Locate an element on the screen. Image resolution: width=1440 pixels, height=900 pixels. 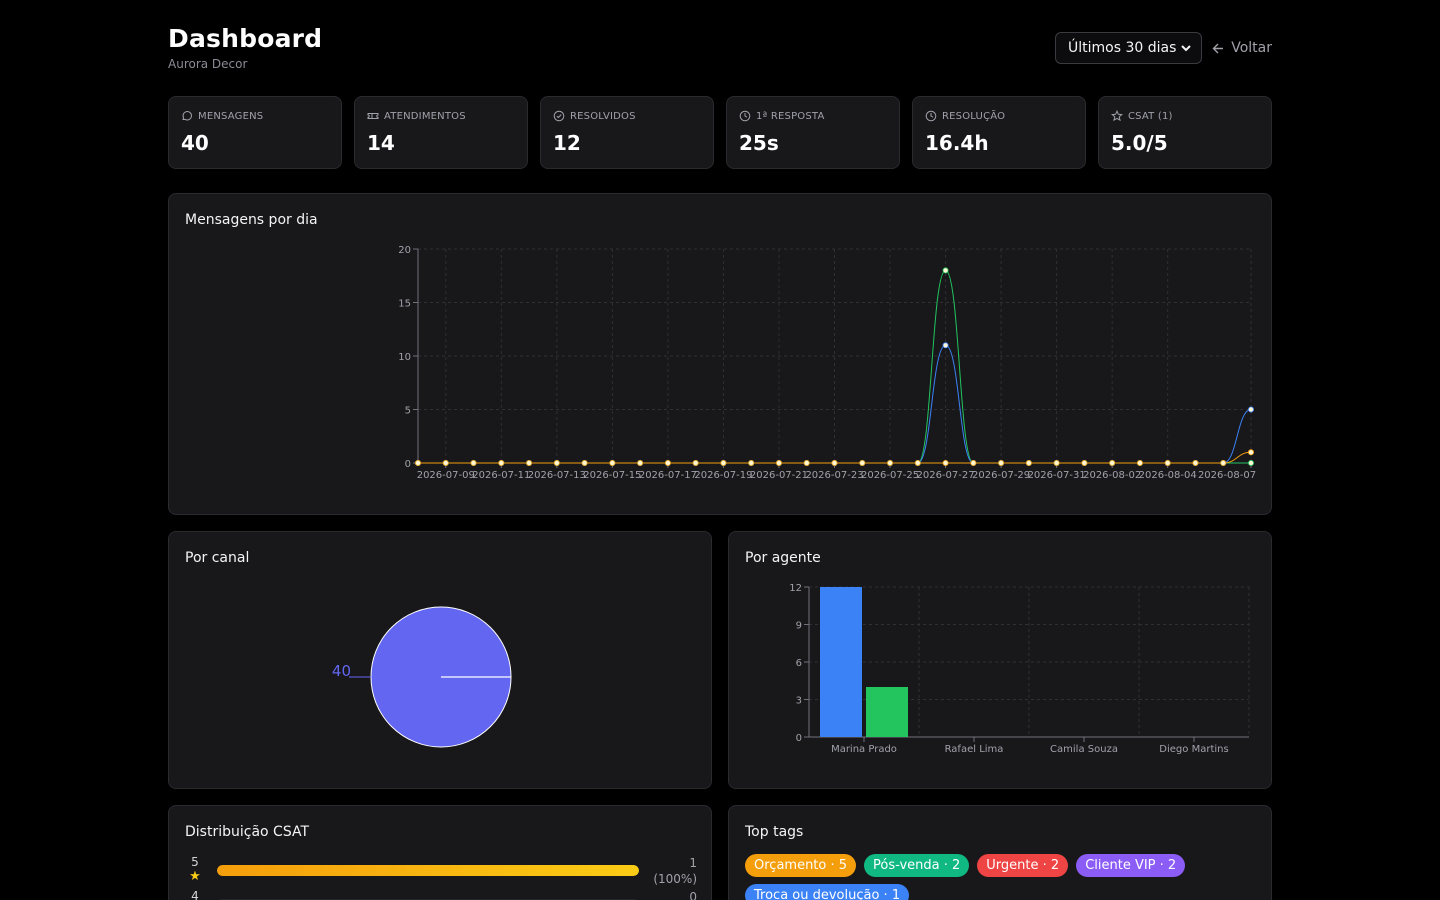
stat-value: 16.4h is located at coordinates (957, 143).